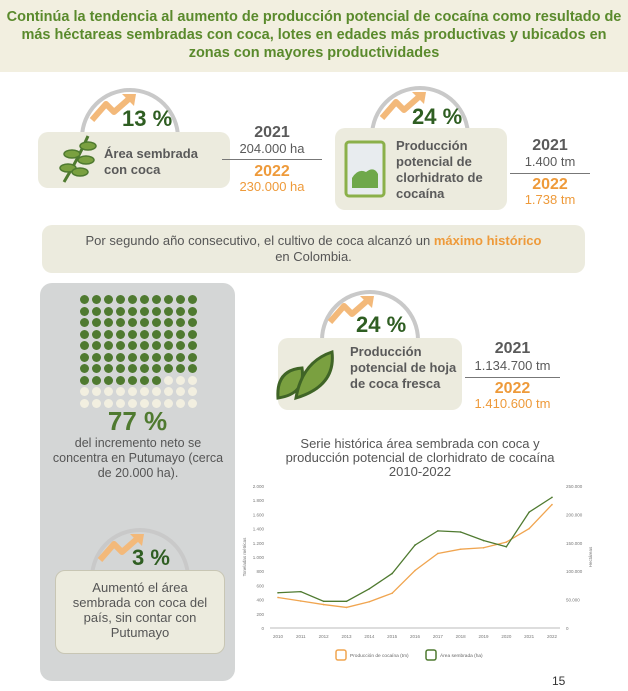  Describe the element at coordinates (278, 636) in the screenshot. I see `x-tick-label: 2010` at that location.